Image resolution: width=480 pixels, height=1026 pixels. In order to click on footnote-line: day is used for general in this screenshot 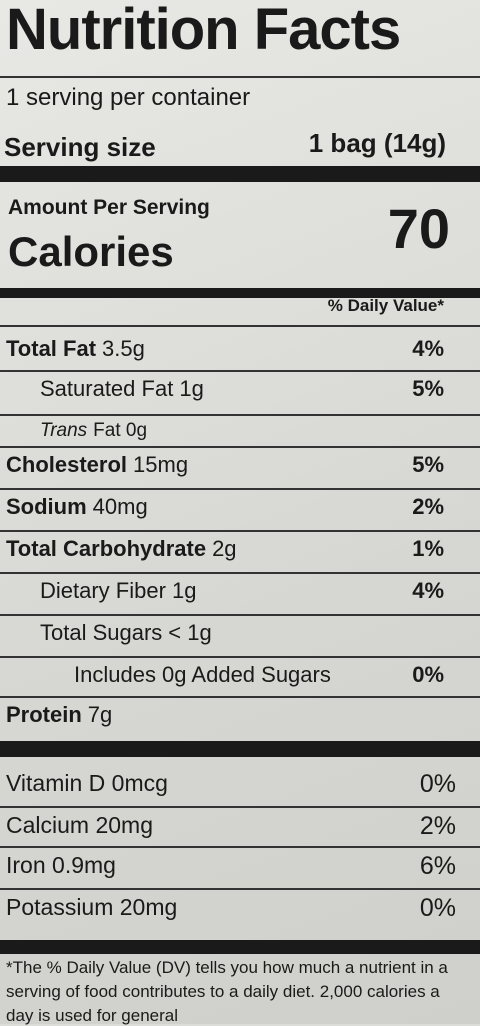, I will do `click(92, 1015)`.